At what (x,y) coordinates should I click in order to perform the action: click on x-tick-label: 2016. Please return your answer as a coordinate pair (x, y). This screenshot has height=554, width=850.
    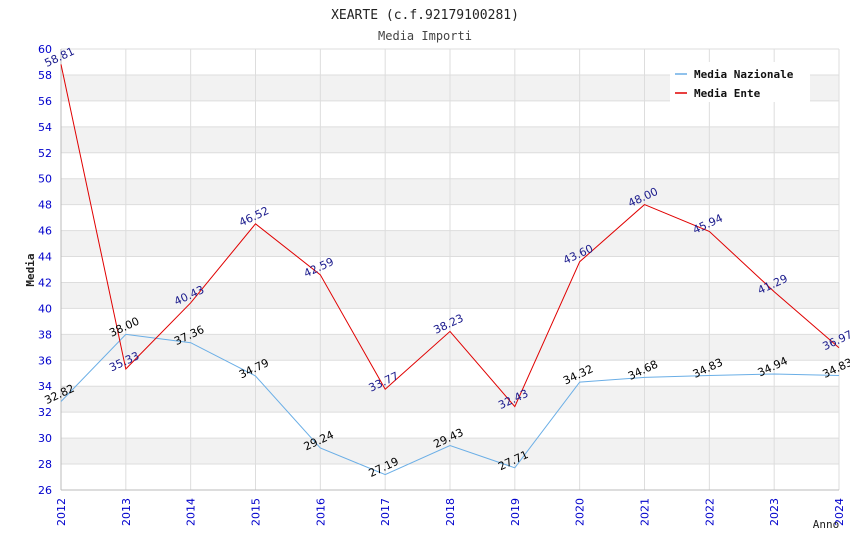
    Looking at the image, I should click on (320, 512).